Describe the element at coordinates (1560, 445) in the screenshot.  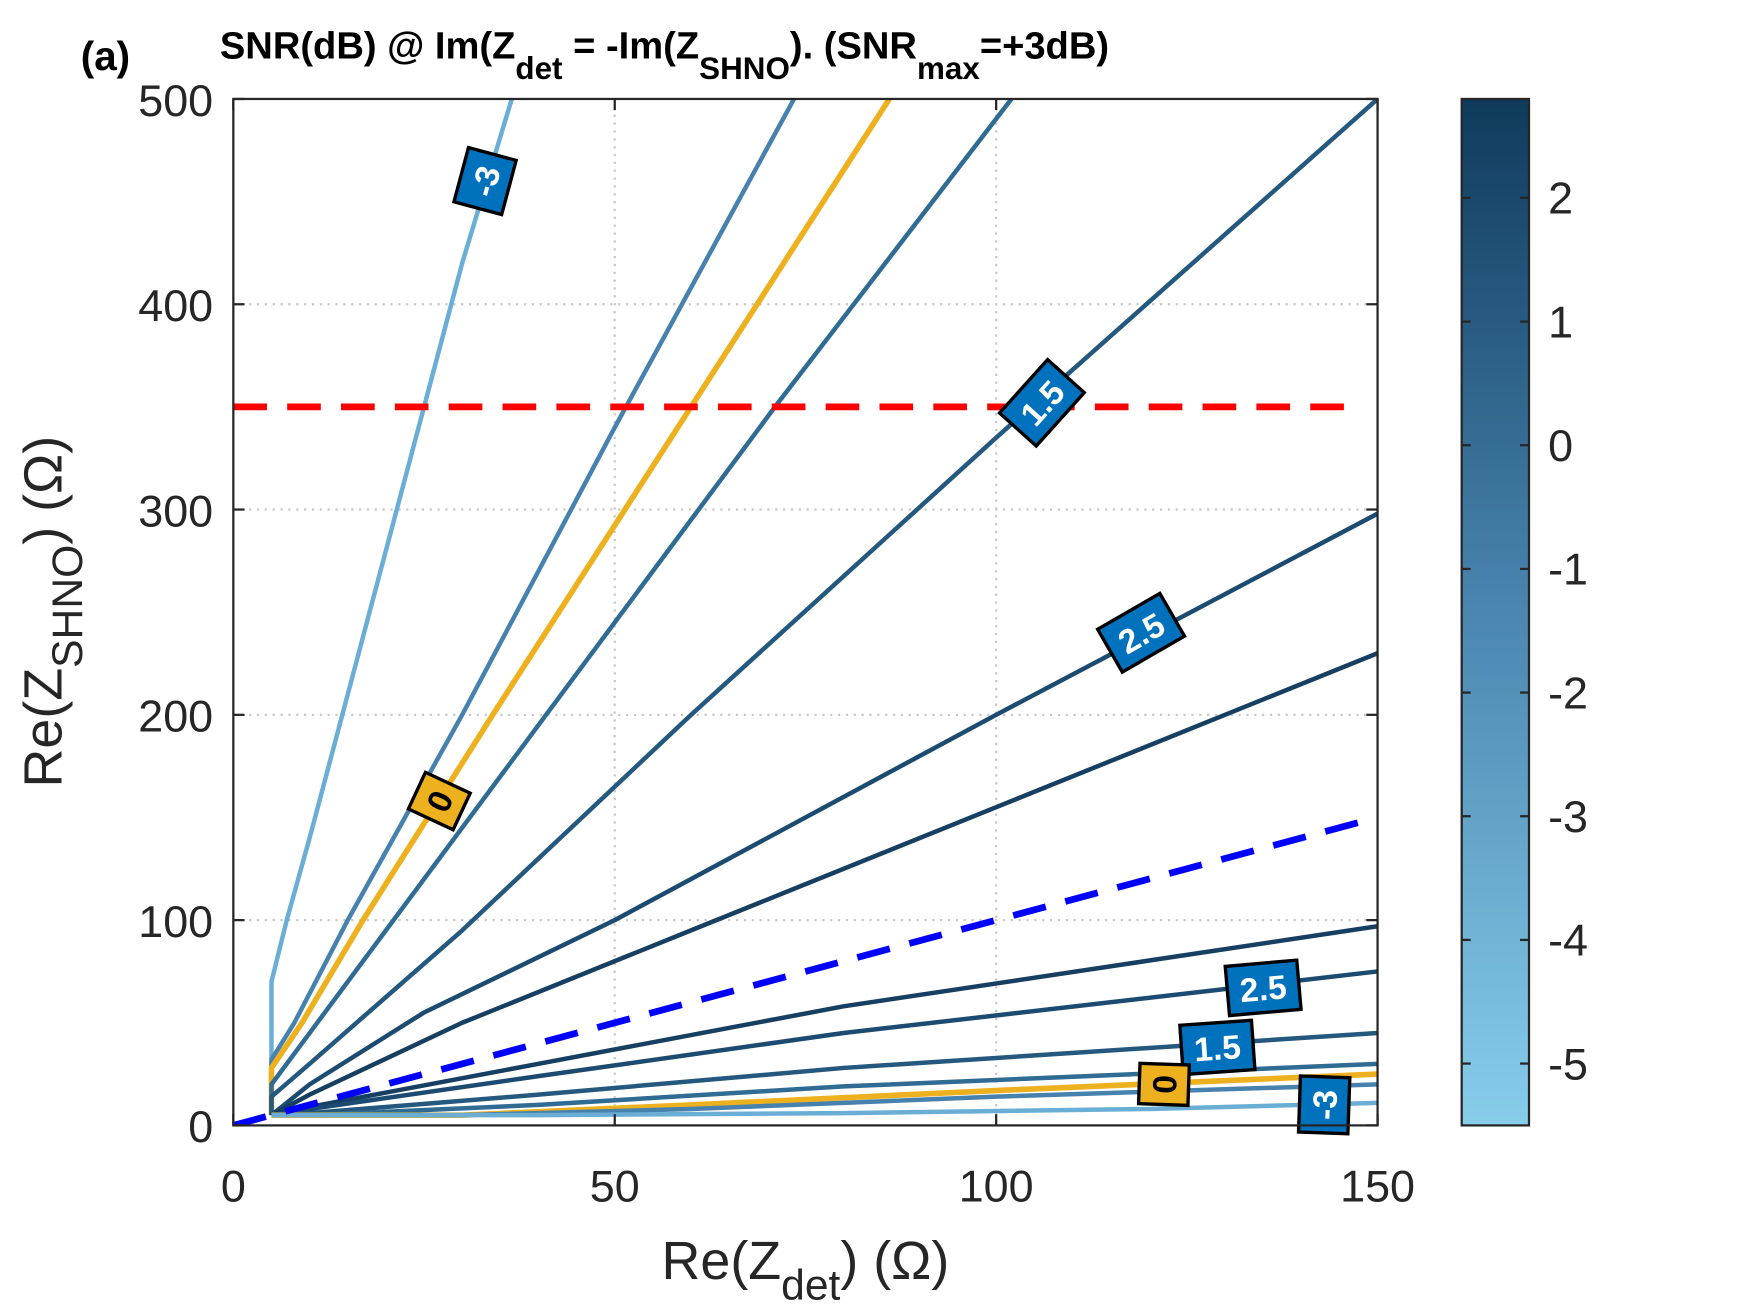
I see `colorbar-tick-label: 0` at that location.